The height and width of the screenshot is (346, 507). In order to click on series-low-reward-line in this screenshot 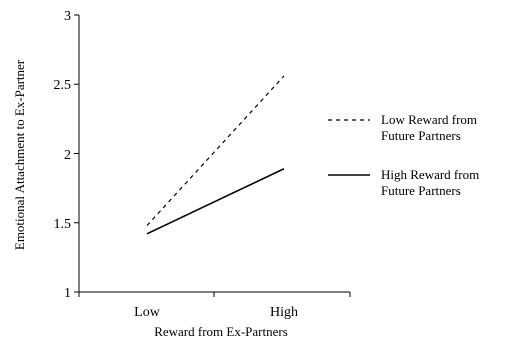, I will do `click(215, 150)`.